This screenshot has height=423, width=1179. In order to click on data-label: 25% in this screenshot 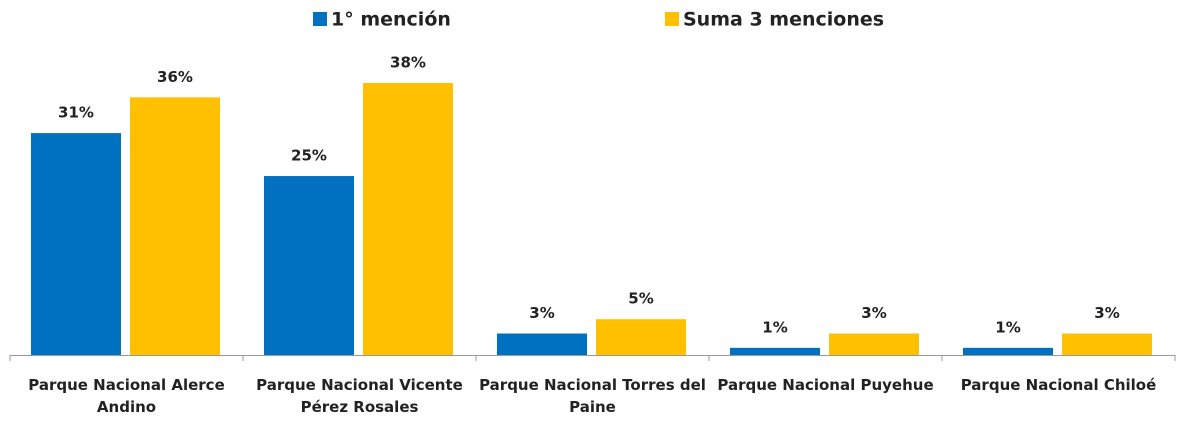, I will do `click(309, 156)`.